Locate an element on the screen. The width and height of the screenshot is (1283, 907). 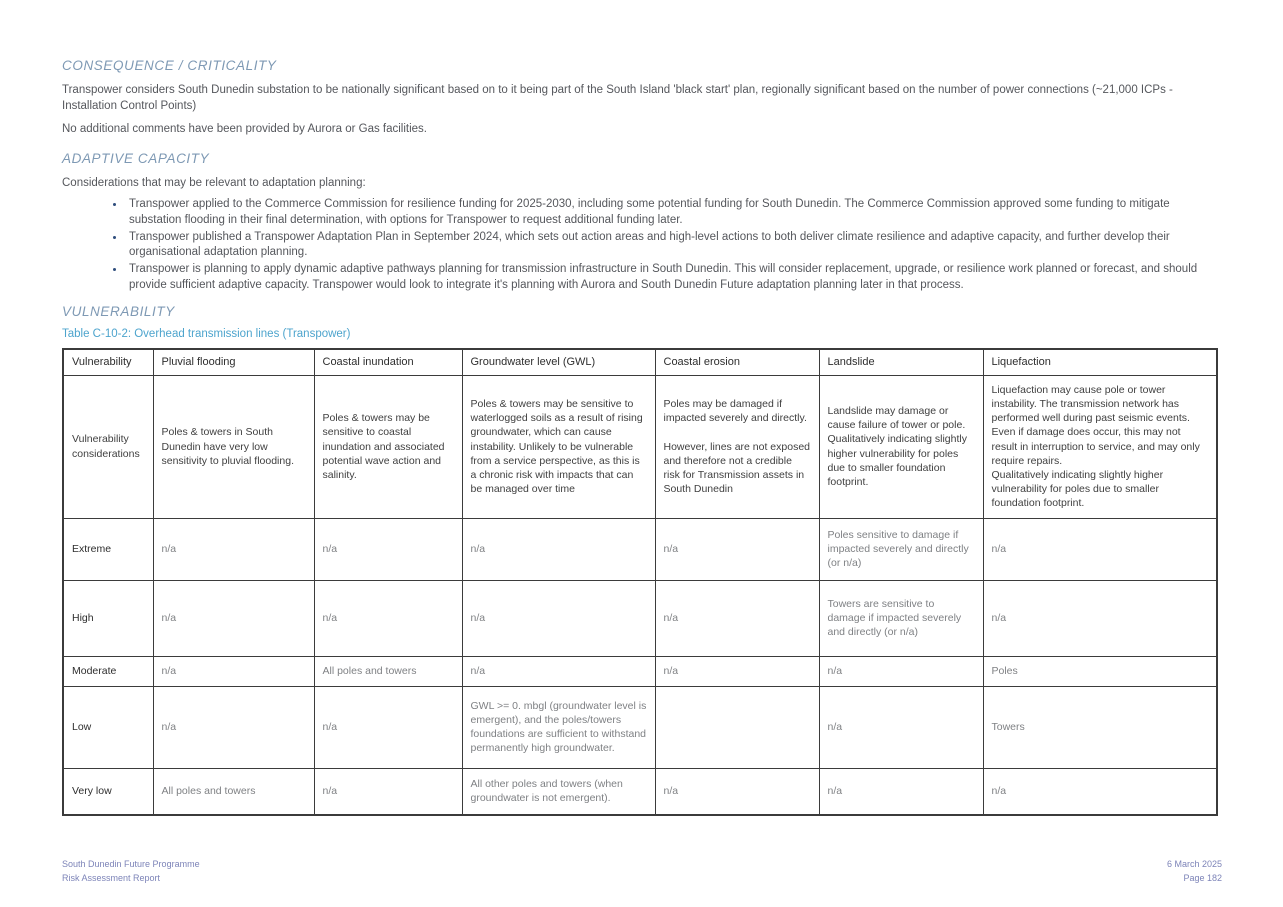
row-label: Moderate is located at coordinates (108, 671).